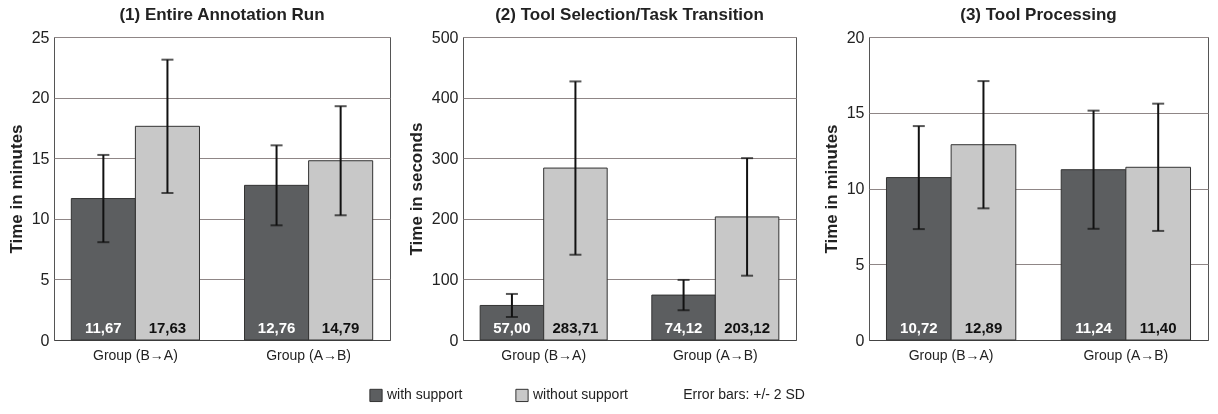  What do you see at coordinates (445, 98) in the screenshot?
I see `y-tick-label: 400` at bounding box center [445, 98].